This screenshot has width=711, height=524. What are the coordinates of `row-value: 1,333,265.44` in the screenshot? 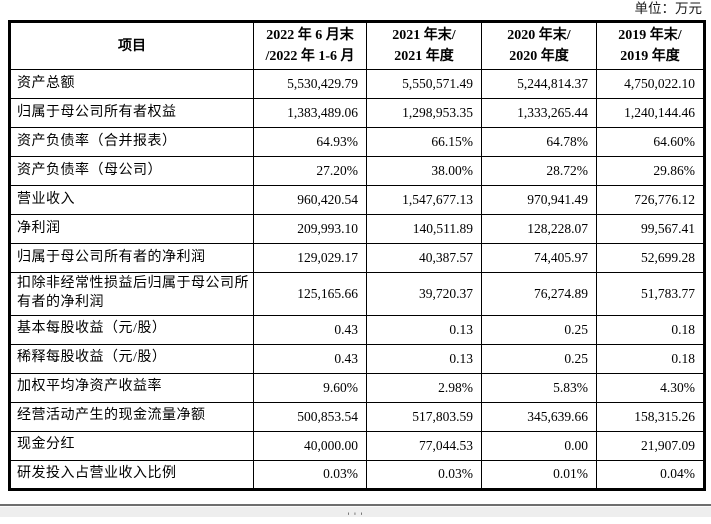 It's located at (539, 113).